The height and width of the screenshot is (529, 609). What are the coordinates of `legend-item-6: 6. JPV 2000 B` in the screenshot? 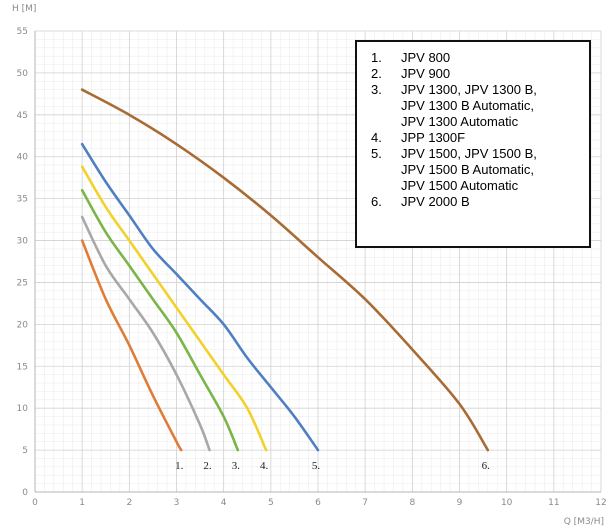 It's located at (476, 202).